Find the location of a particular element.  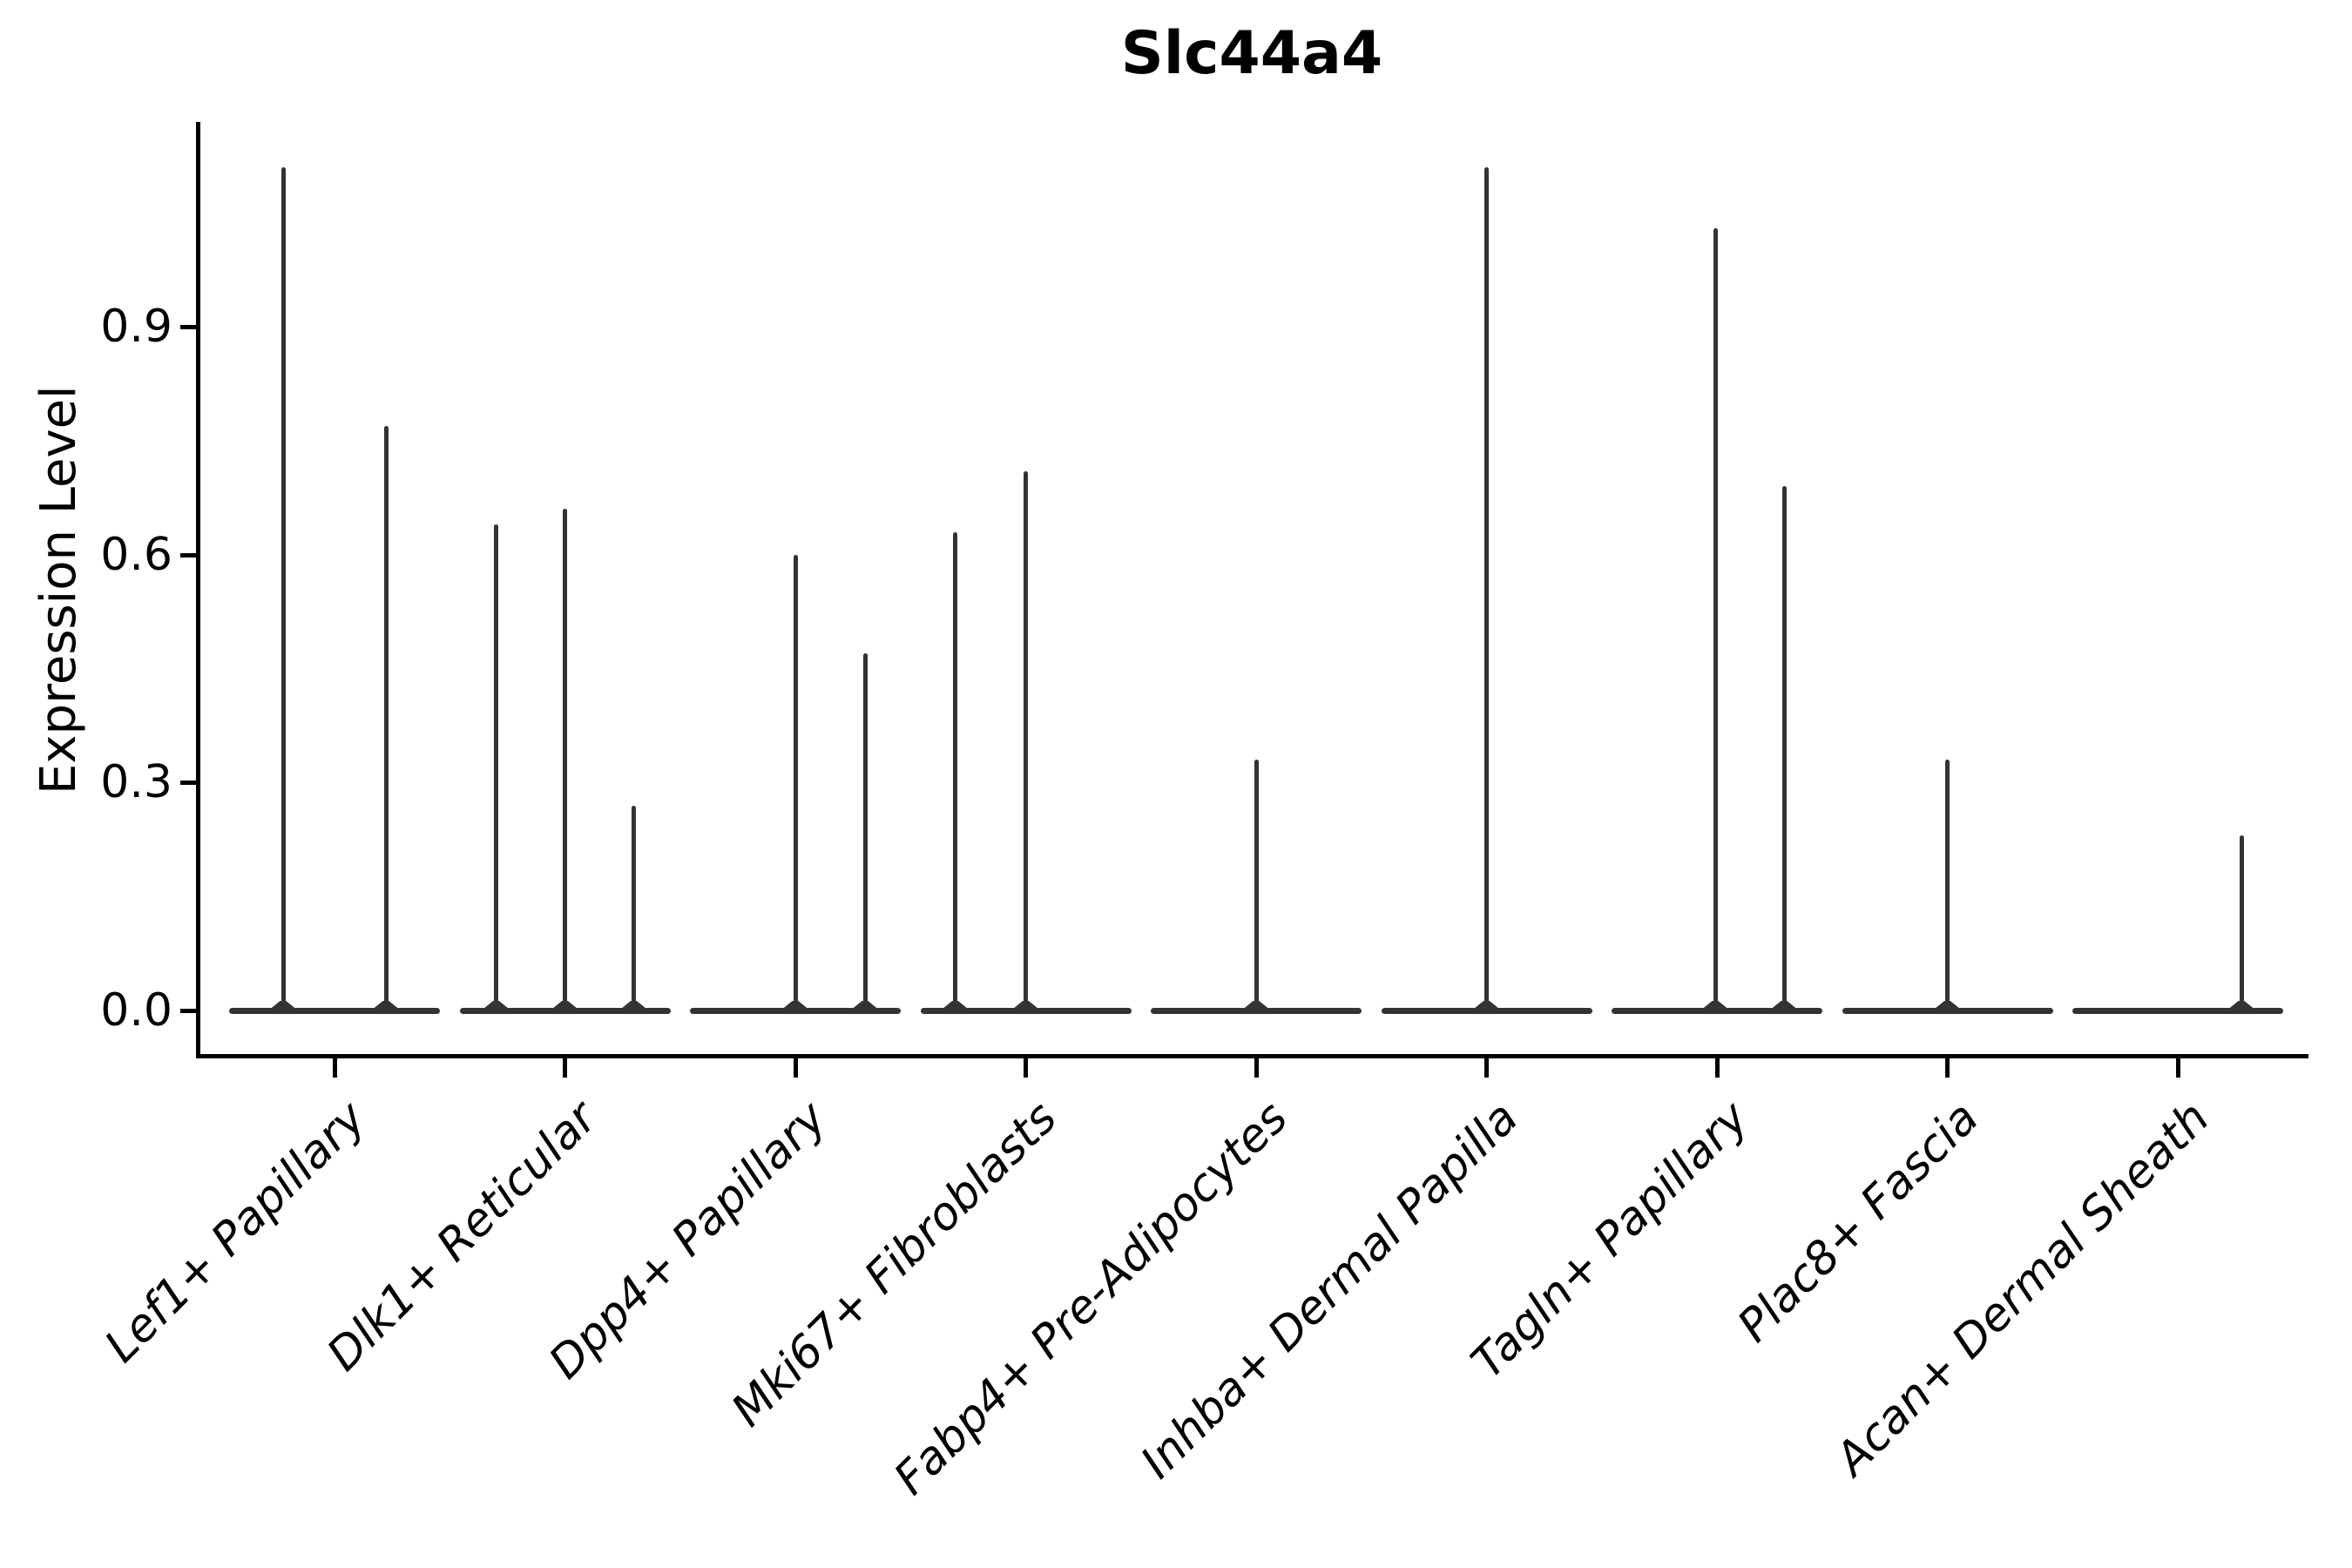

y-tick-label: 0.0 is located at coordinates (136, 1011).